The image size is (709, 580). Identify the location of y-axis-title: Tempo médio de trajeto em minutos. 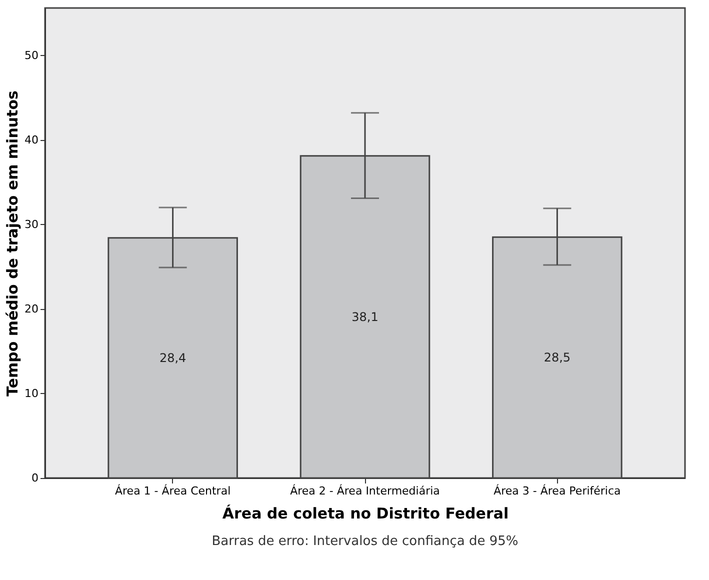
(13, 243).